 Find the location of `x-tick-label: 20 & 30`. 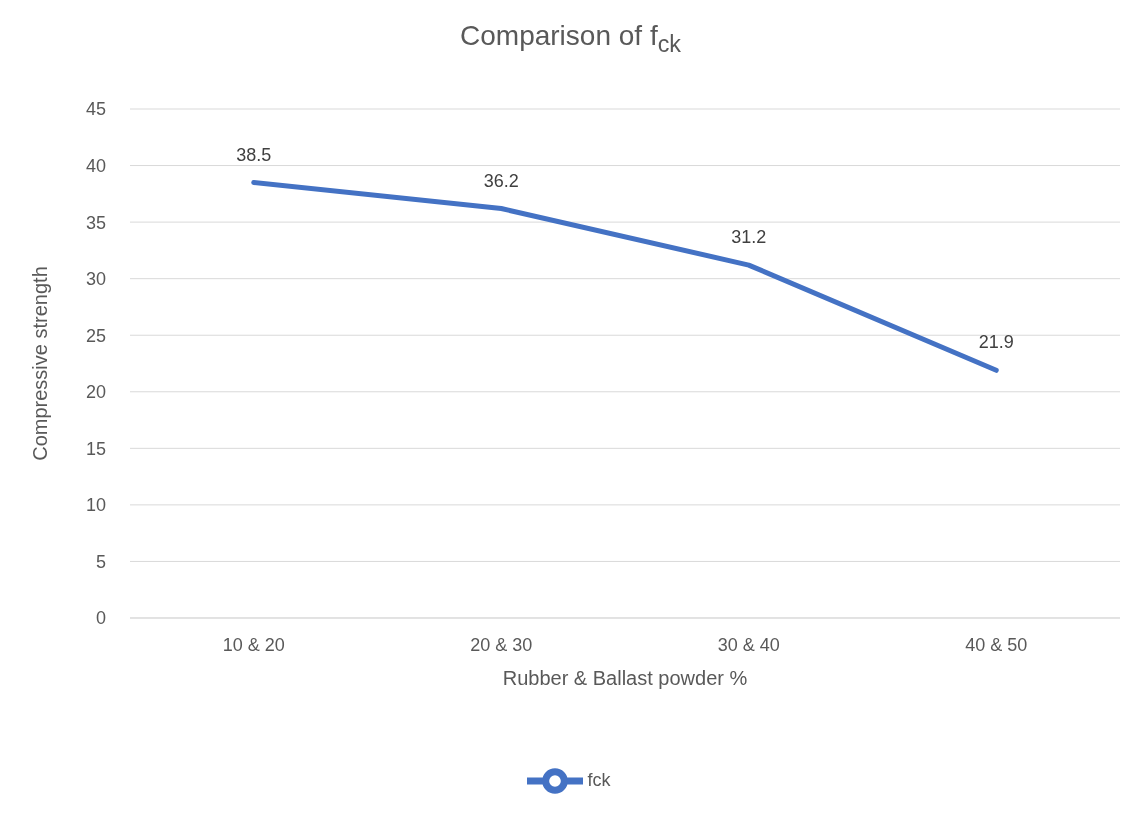

x-tick-label: 20 & 30 is located at coordinates (501, 644).